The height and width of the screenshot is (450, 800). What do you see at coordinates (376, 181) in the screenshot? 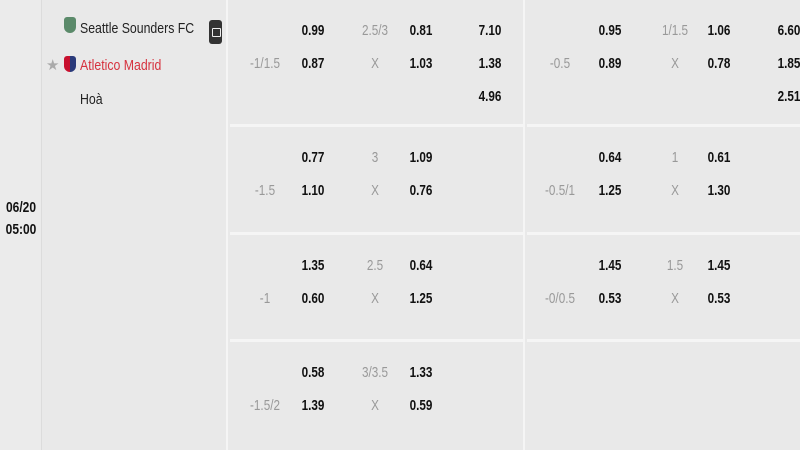
I see `odds-row: -1.5 0.77 1.10 3 X 1.09 0.76` at bounding box center [376, 181].